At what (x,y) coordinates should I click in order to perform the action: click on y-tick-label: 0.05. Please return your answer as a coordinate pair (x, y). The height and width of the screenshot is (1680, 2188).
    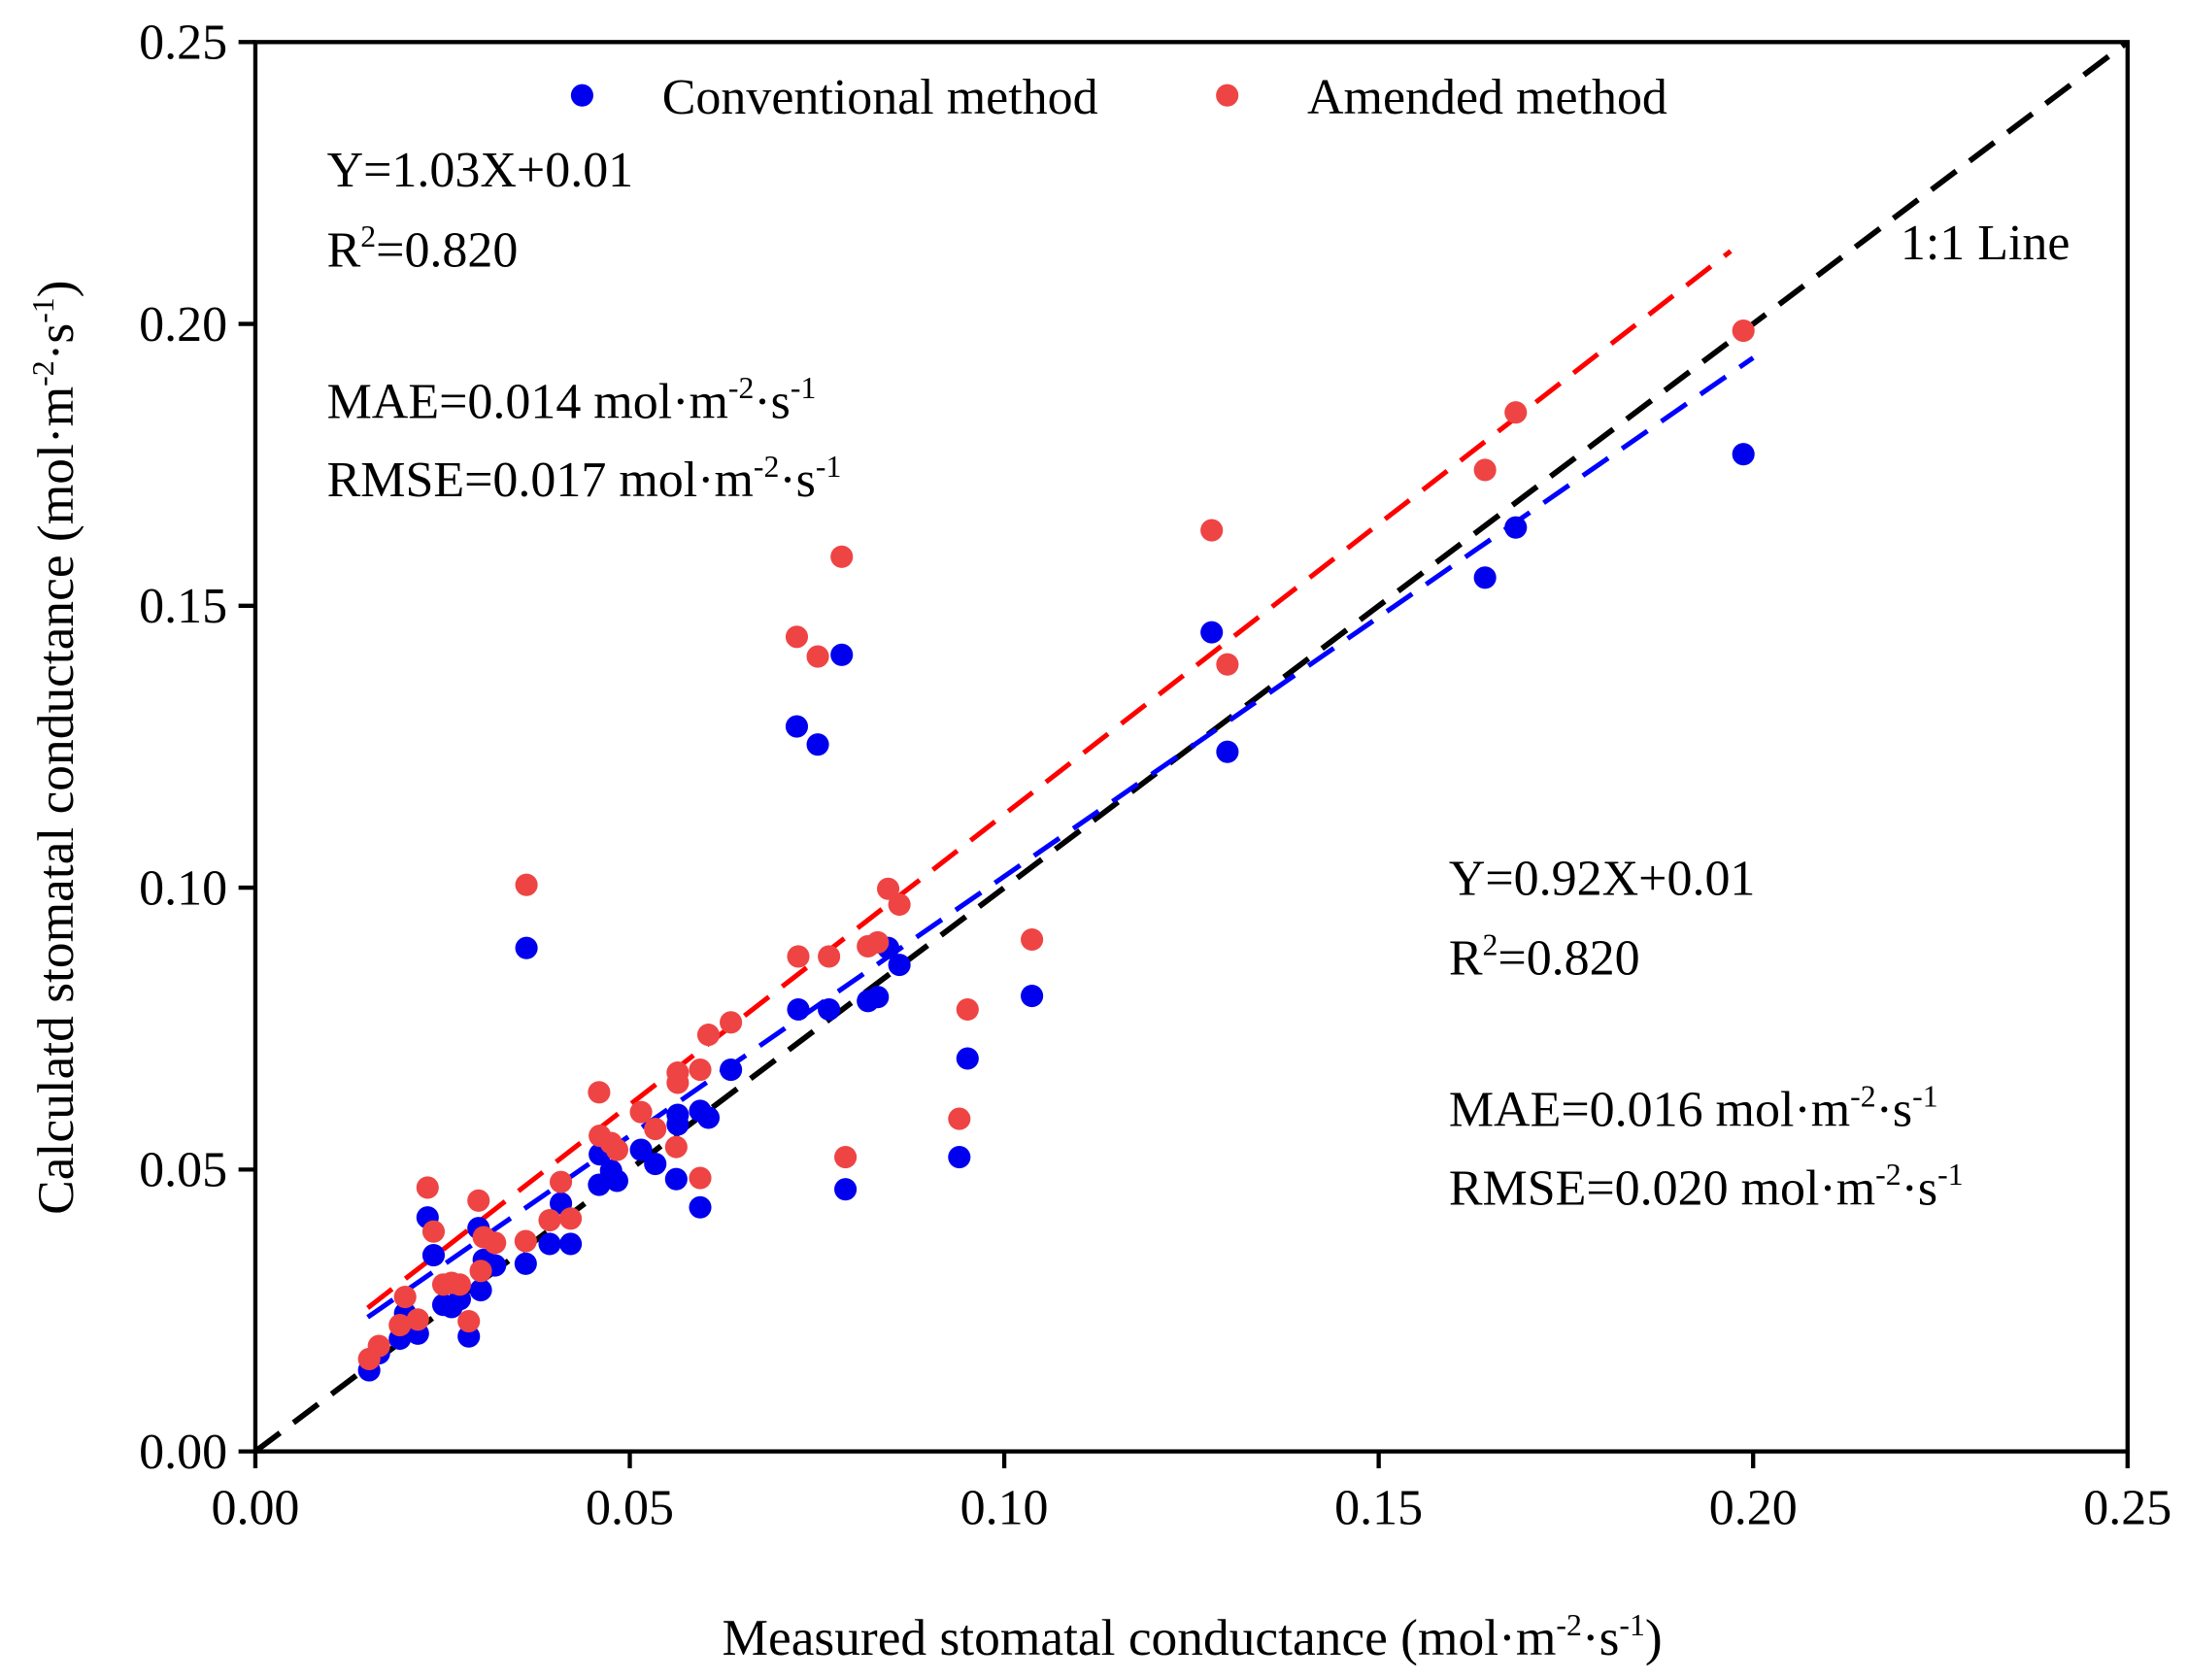
    Looking at the image, I should click on (183, 1170).